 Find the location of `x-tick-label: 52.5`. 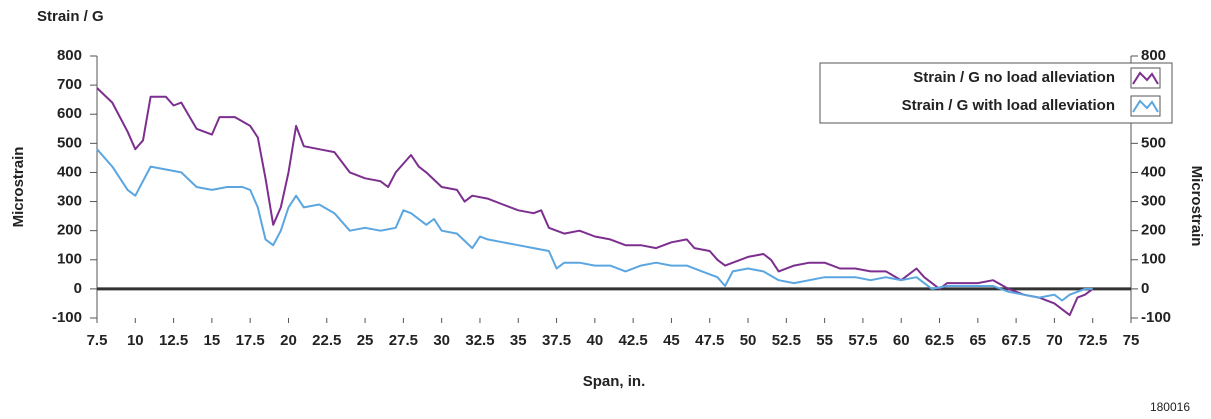

x-tick-label: 52.5 is located at coordinates (786, 340).